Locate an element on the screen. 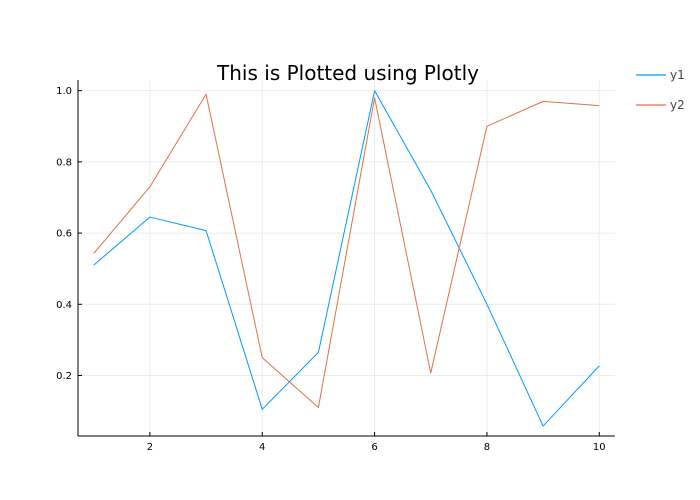 This screenshot has width=700, height=500. legend-item-y1: y1 is located at coordinates (660, 75).